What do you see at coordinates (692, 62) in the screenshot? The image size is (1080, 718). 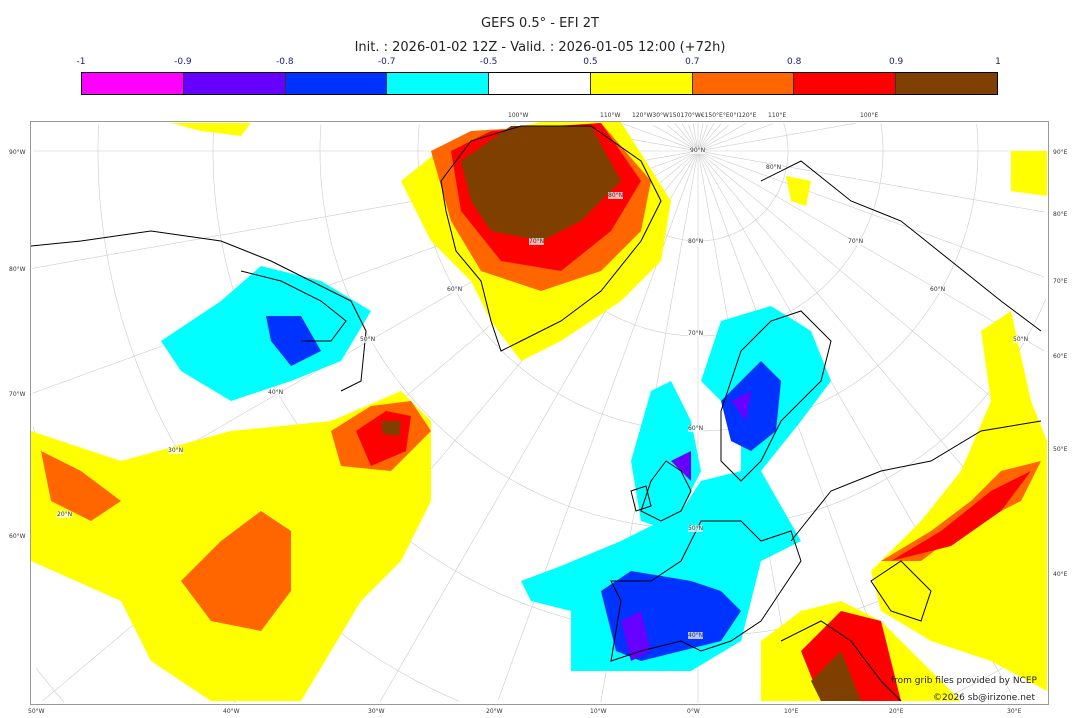 I see `colorbar-tick-label: 0.7` at bounding box center [692, 62].